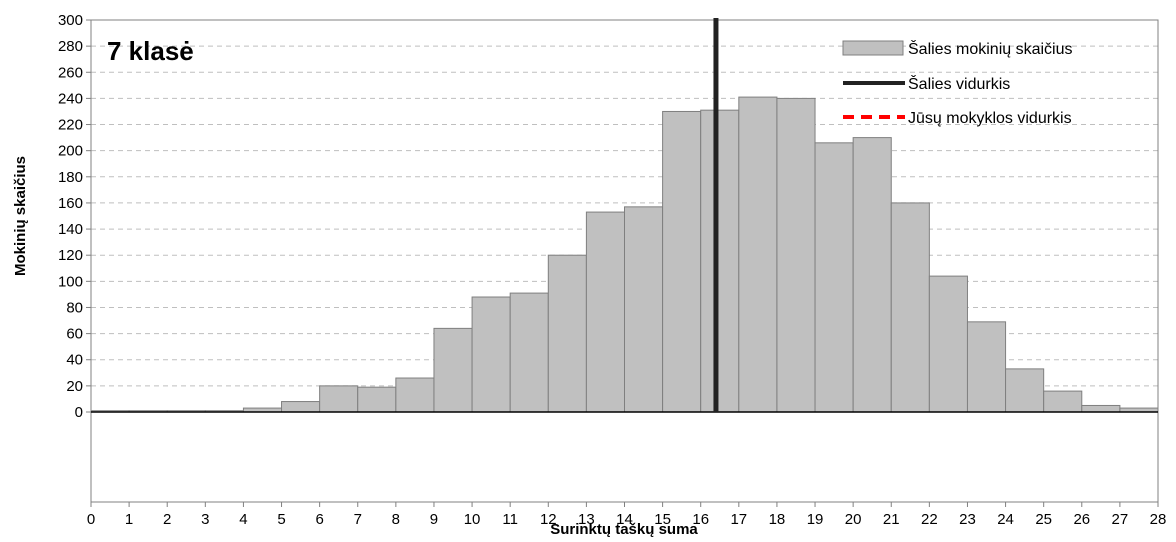 This screenshot has height=542, width=1176. Describe the element at coordinates (586, 519) in the screenshot. I see `x-tick-label: 13` at that location.